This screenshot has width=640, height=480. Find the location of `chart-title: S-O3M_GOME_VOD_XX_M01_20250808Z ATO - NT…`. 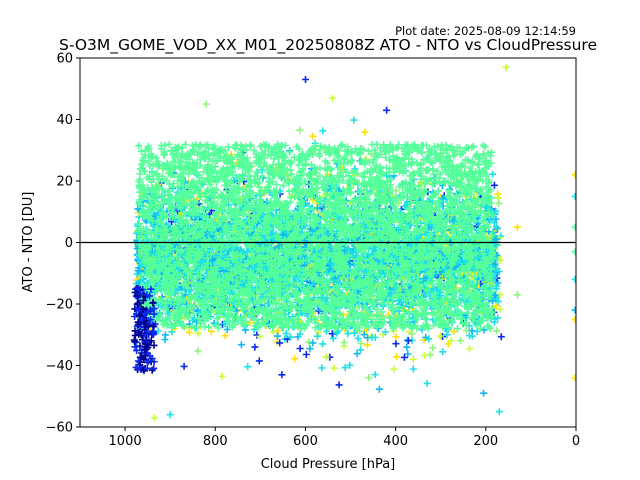

chart-title: S-O3M_GOME_VOD_XX_M01_20250808Z ATO - NT… is located at coordinates (328, 45).